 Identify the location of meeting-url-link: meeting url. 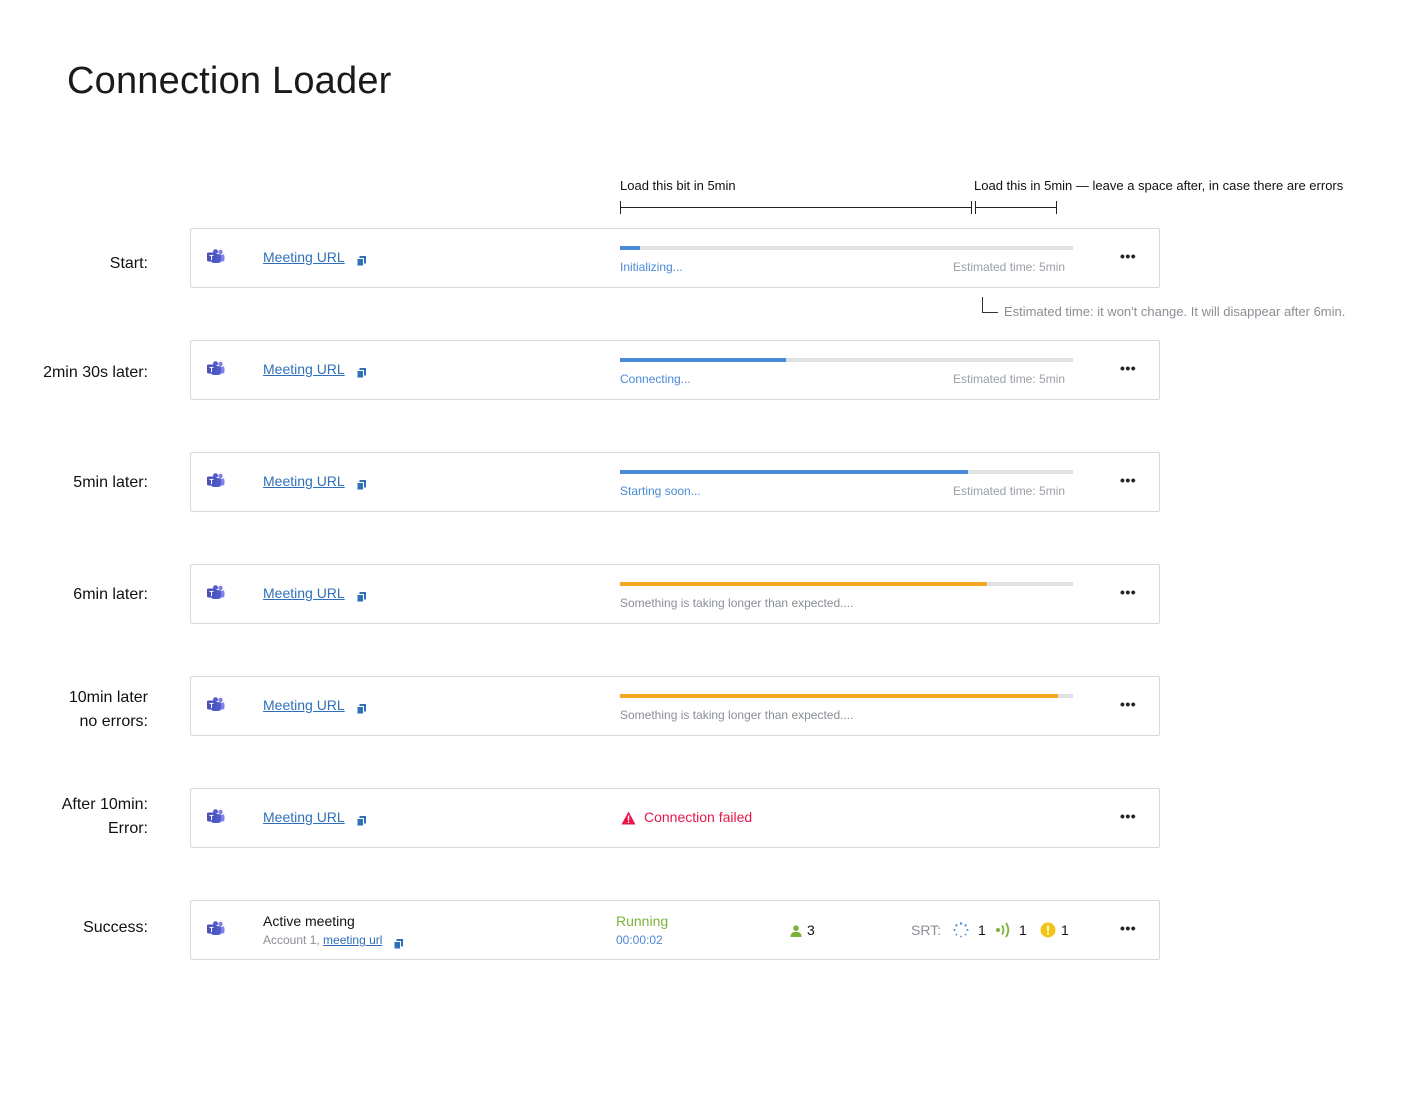
(353, 940).